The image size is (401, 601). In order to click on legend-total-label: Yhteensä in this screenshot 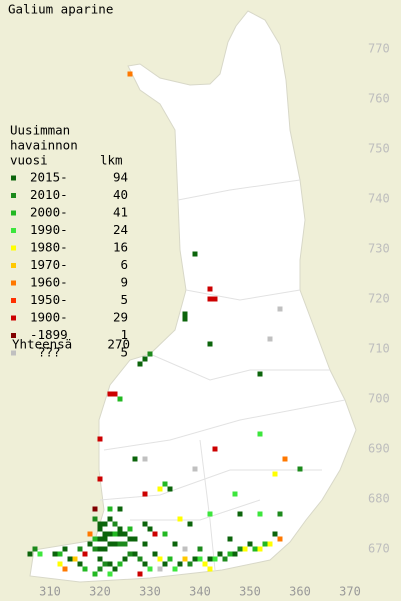, I will do `click(42, 344)`.